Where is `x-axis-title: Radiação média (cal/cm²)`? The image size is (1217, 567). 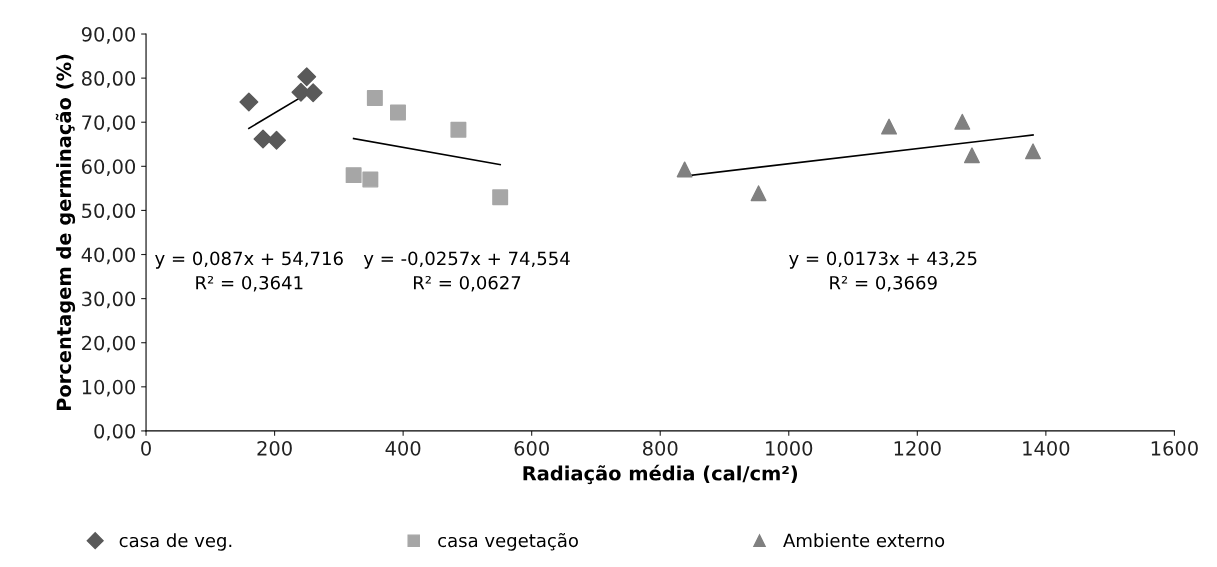
x-axis-title: Radiação média (cal/cm²) is located at coordinates (660, 474).